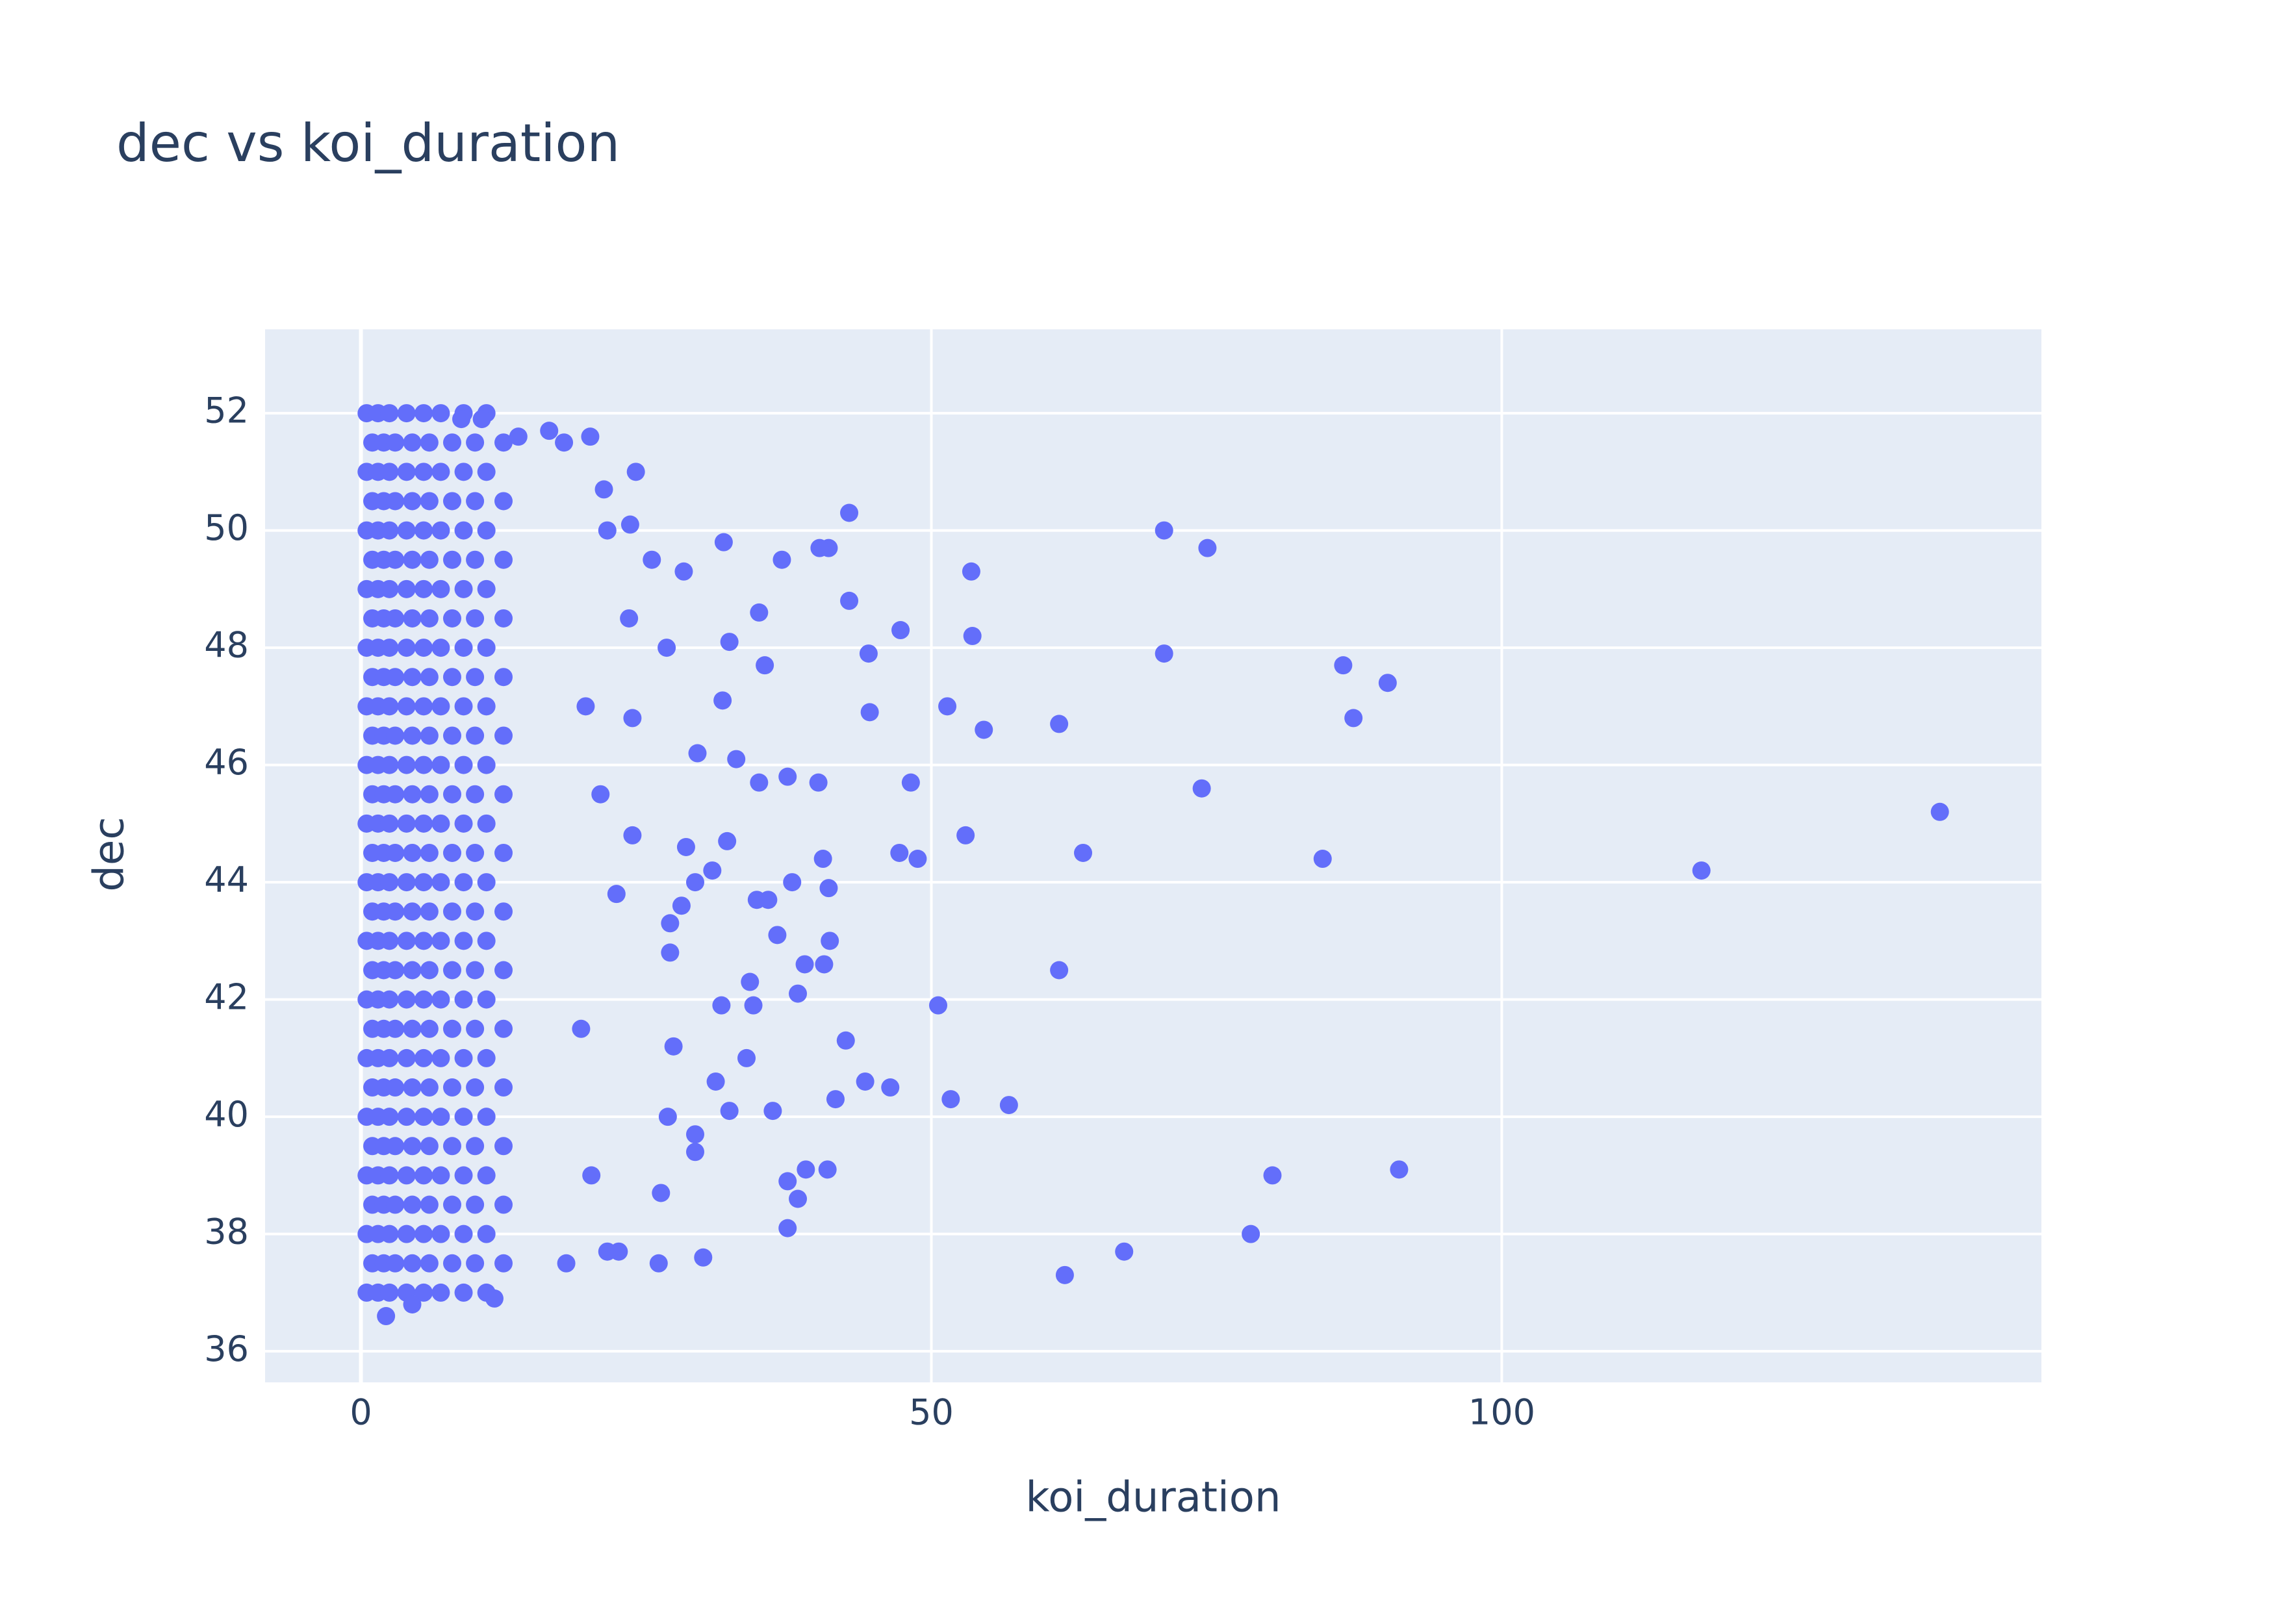 This screenshot has height=1624, width=2274. What do you see at coordinates (931, 1412) in the screenshot?
I see `x-tick-label: 50` at bounding box center [931, 1412].